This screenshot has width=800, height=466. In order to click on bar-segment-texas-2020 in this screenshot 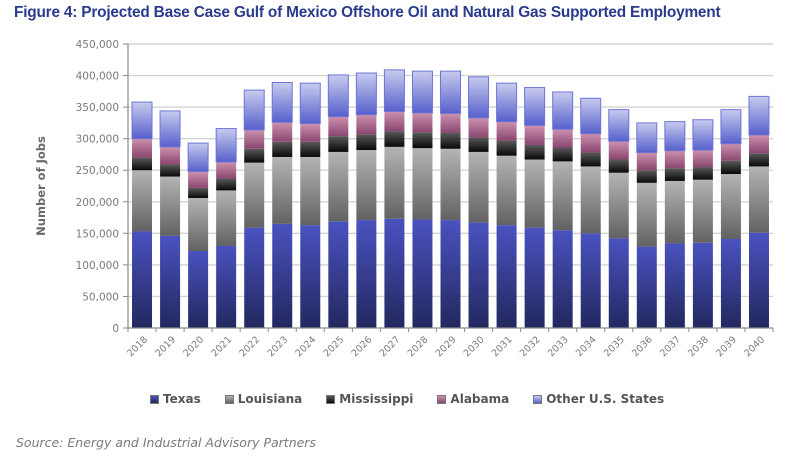, I will do `click(198, 289)`.